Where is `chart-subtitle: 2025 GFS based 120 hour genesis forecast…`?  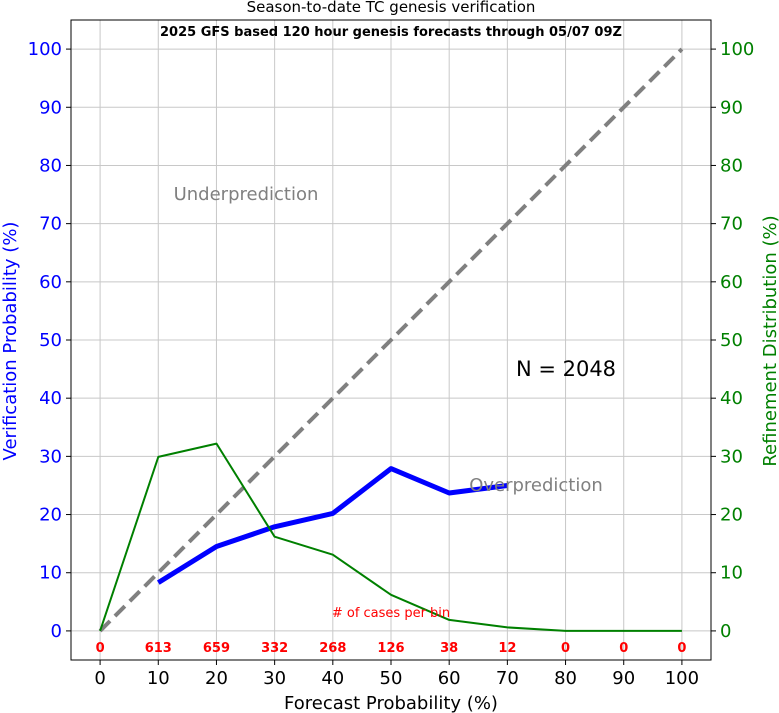
chart-subtitle: 2025 GFS based 120 hour genesis forecast… is located at coordinates (391, 32).